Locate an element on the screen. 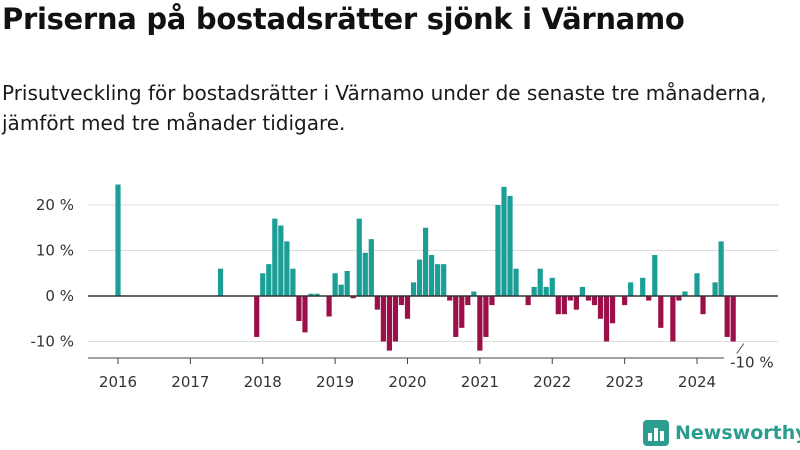 The width and height of the screenshot is (800, 450). annotation-background is located at coordinates (751, 362).